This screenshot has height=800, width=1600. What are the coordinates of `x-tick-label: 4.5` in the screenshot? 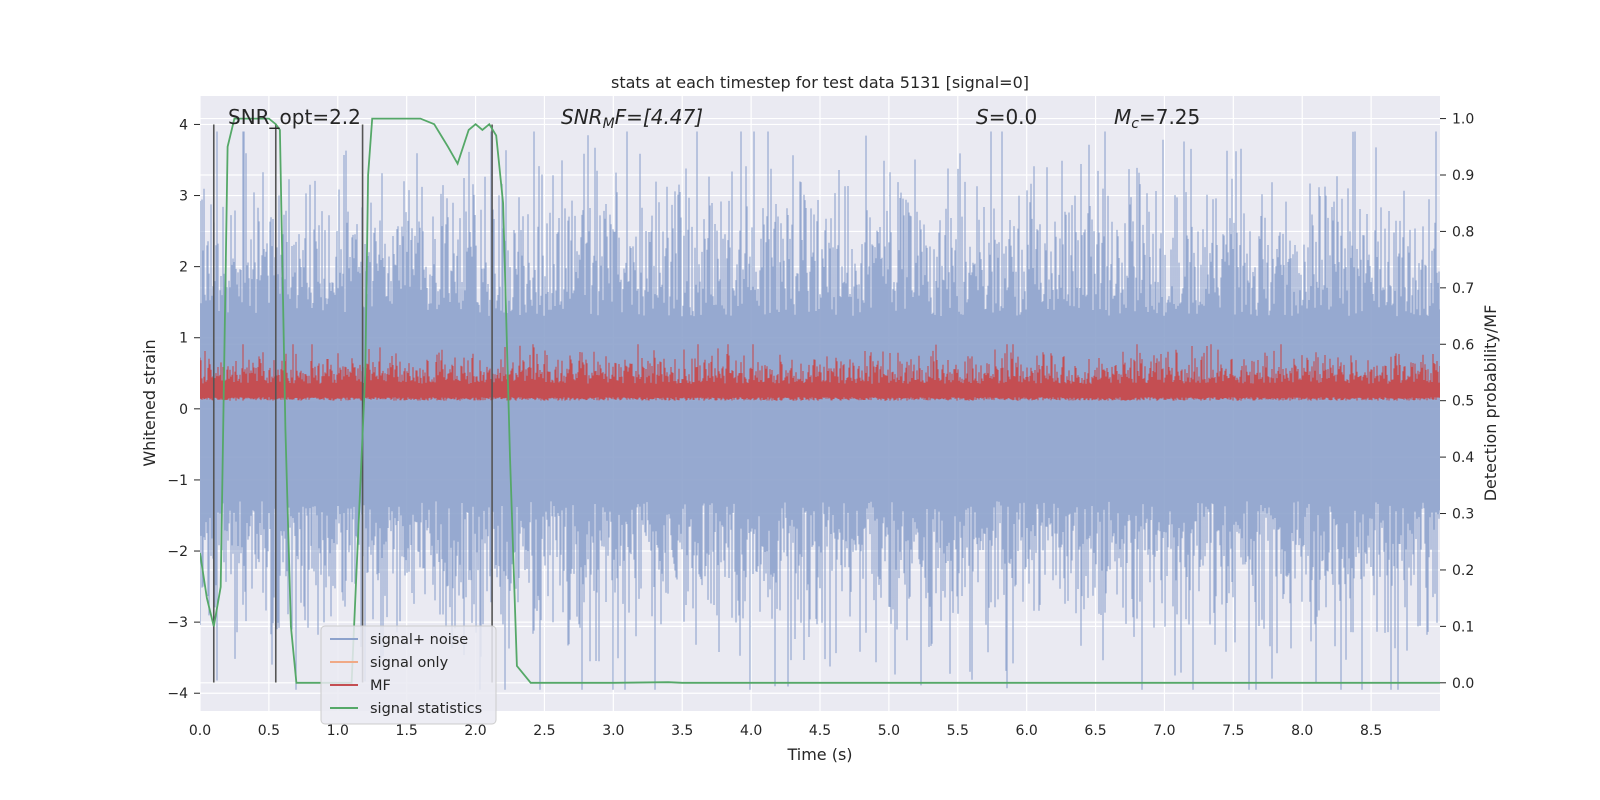 It's located at (820, 731).